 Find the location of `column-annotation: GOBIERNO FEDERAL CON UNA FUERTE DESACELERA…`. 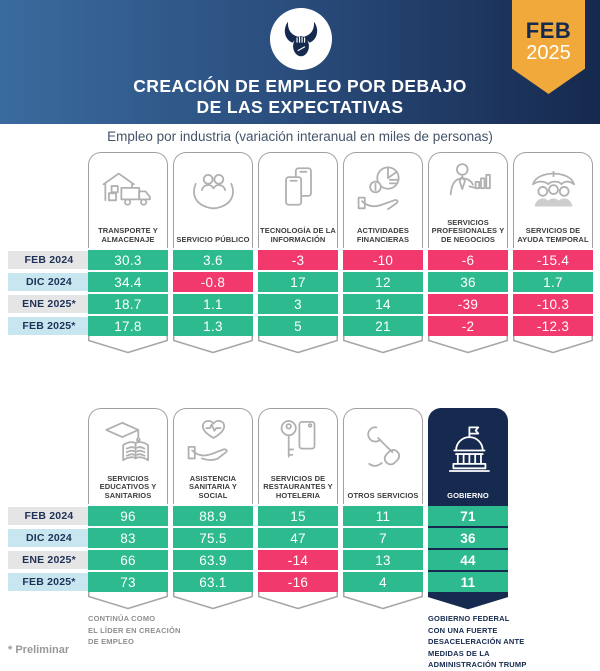

column-annotation: GOBIERNO FEDERAL CON UNA FUERTE DESACELERA… is located at coordinates (477, 641).